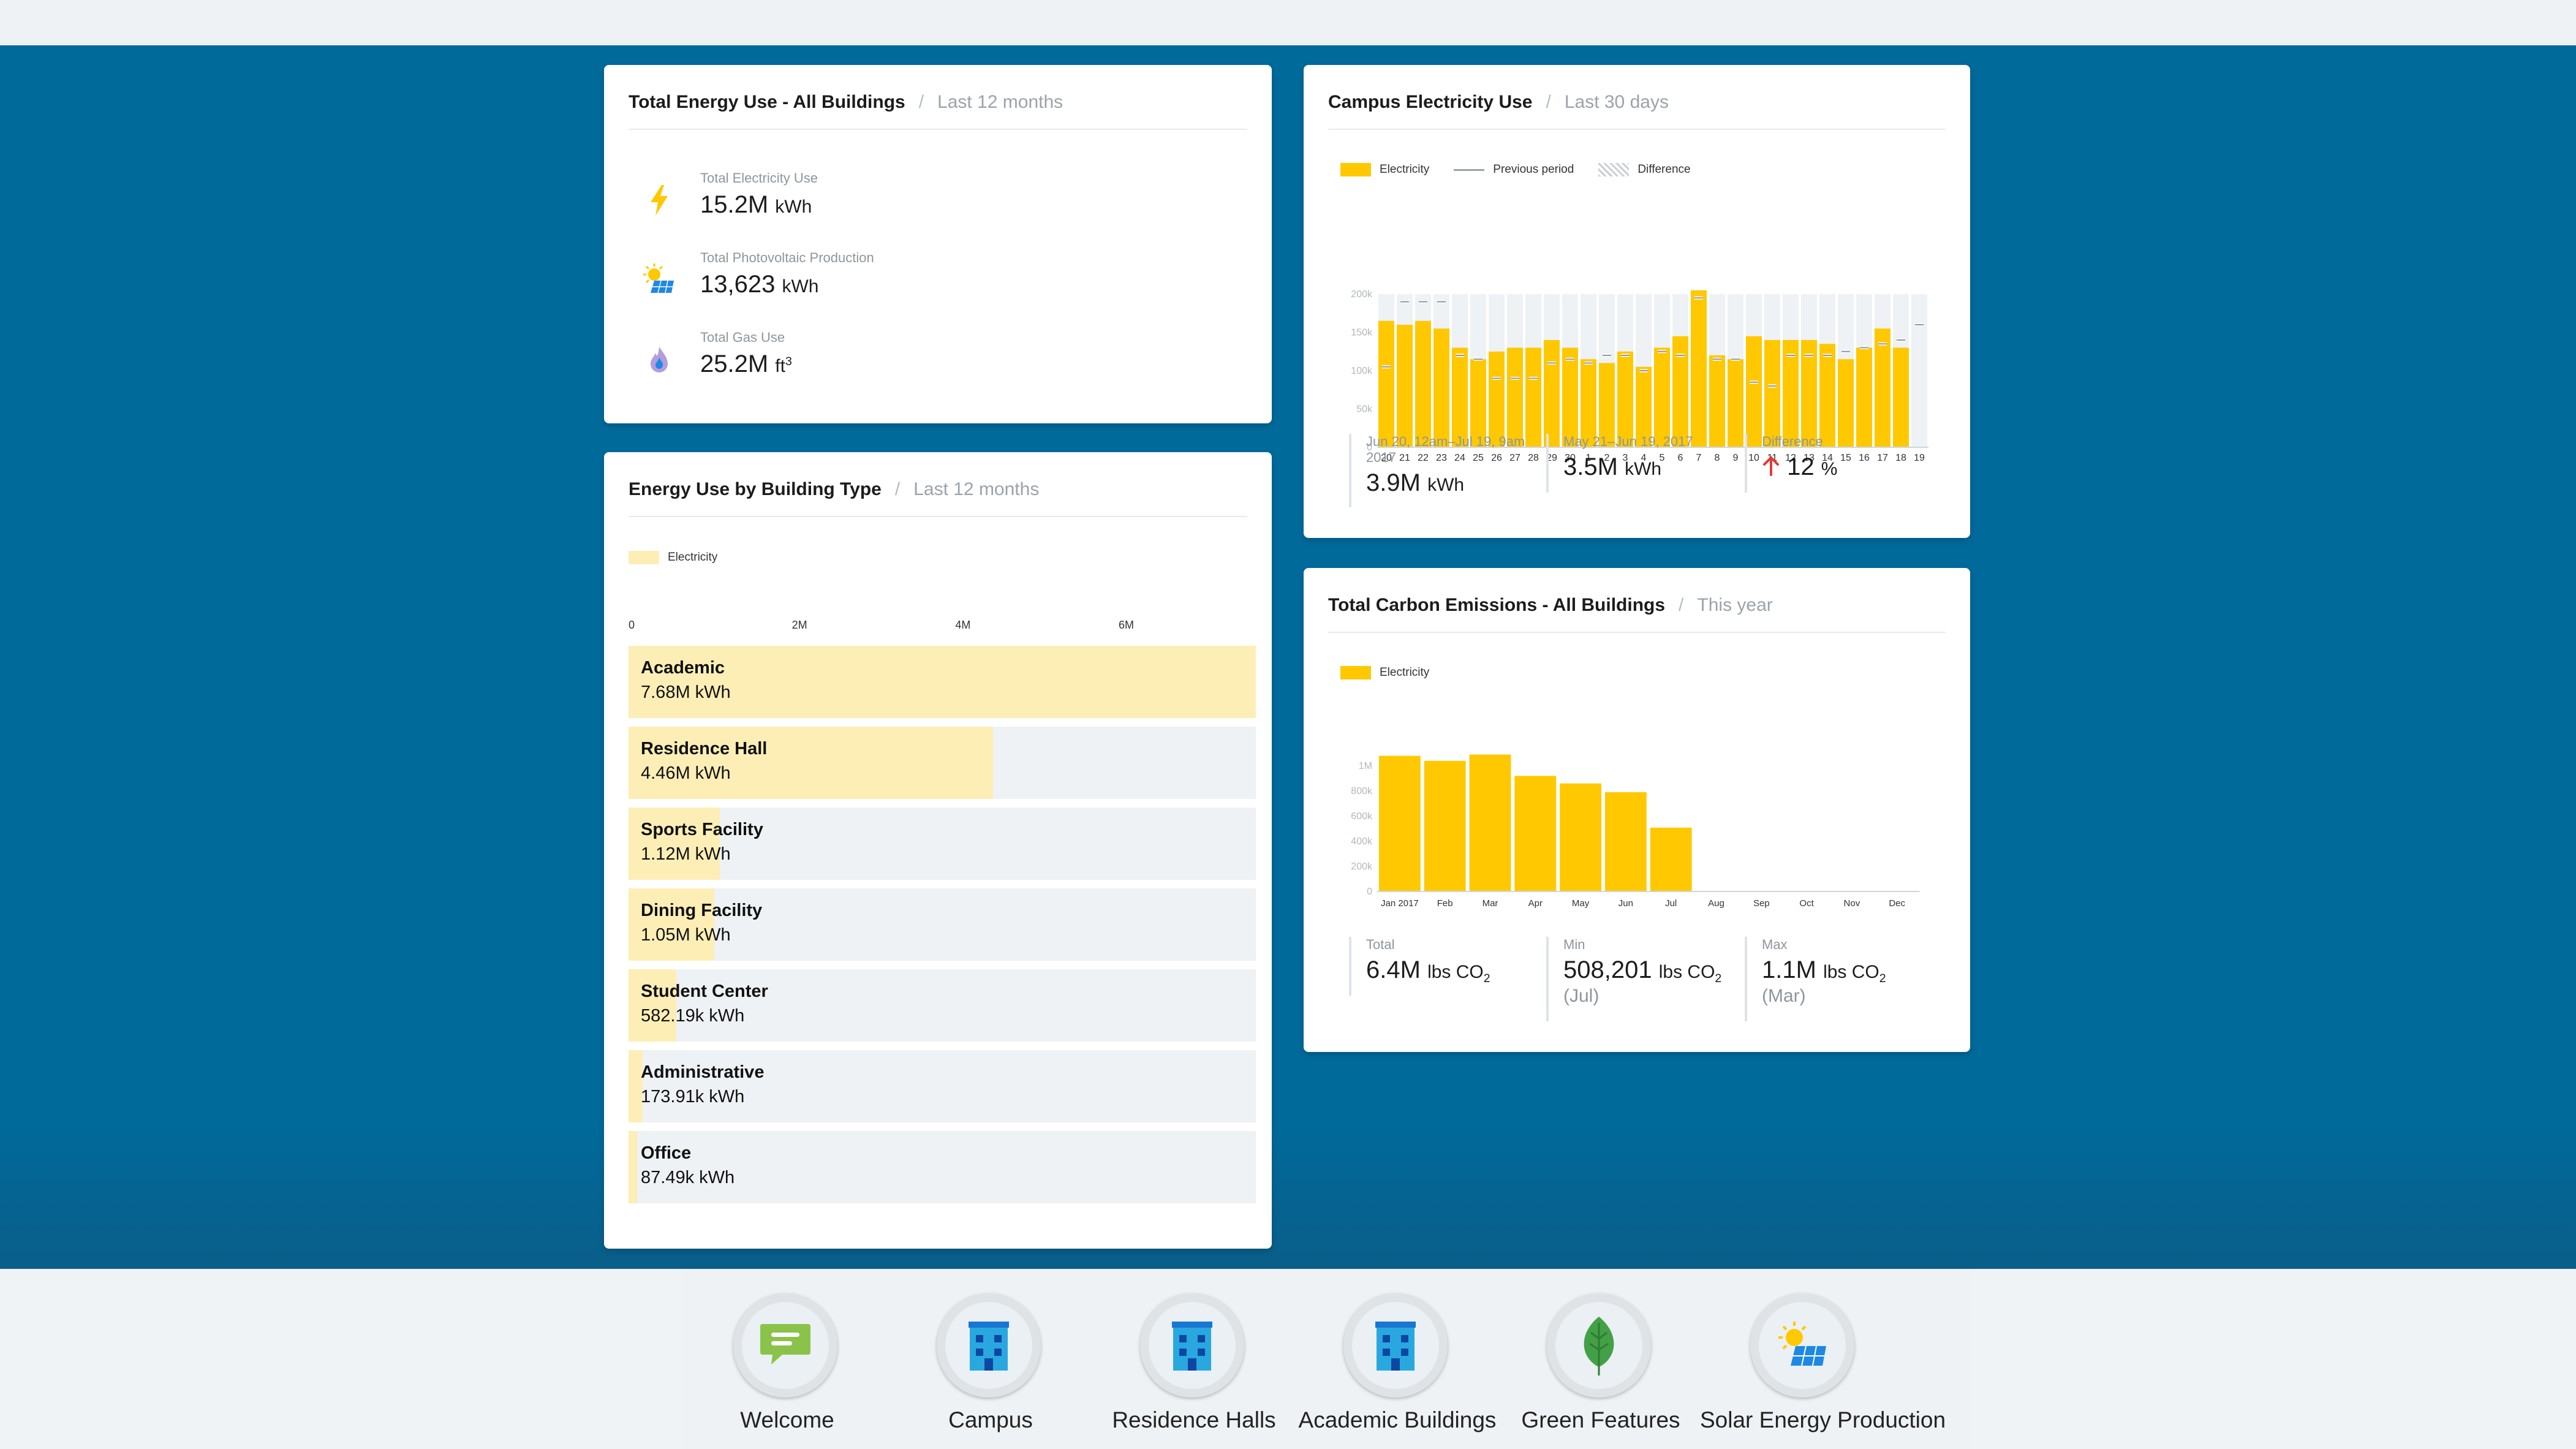  Describe the element at coordinates (942, 1005) in the screenshot. I see `building-bar-row: Student Center 582.19k kWh` at that location.